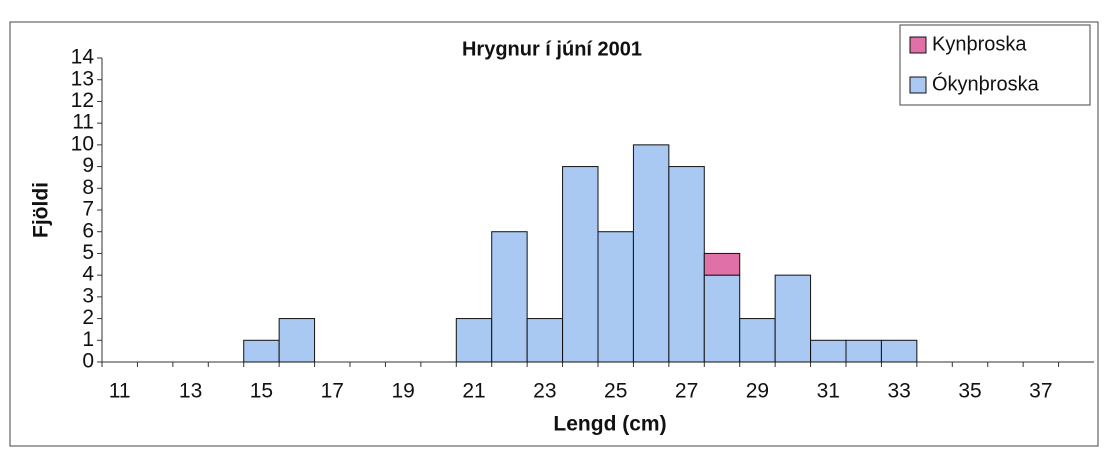 Image resolution: width=1106 pixels, height=450 pixels. What do you see at coordinates (757, 391) in the screenshot?
I see `x-tick-label: 29` at bounding box center [757, 391].